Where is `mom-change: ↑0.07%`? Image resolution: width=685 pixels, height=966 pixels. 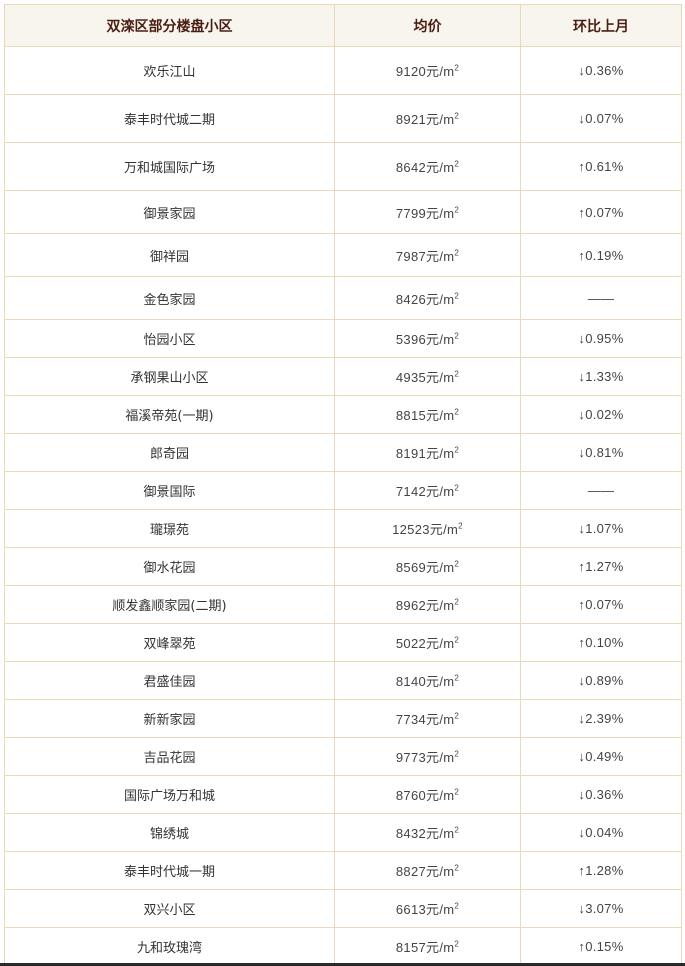 mom-change: ↑0.07% is located at coordinates (601, 212).